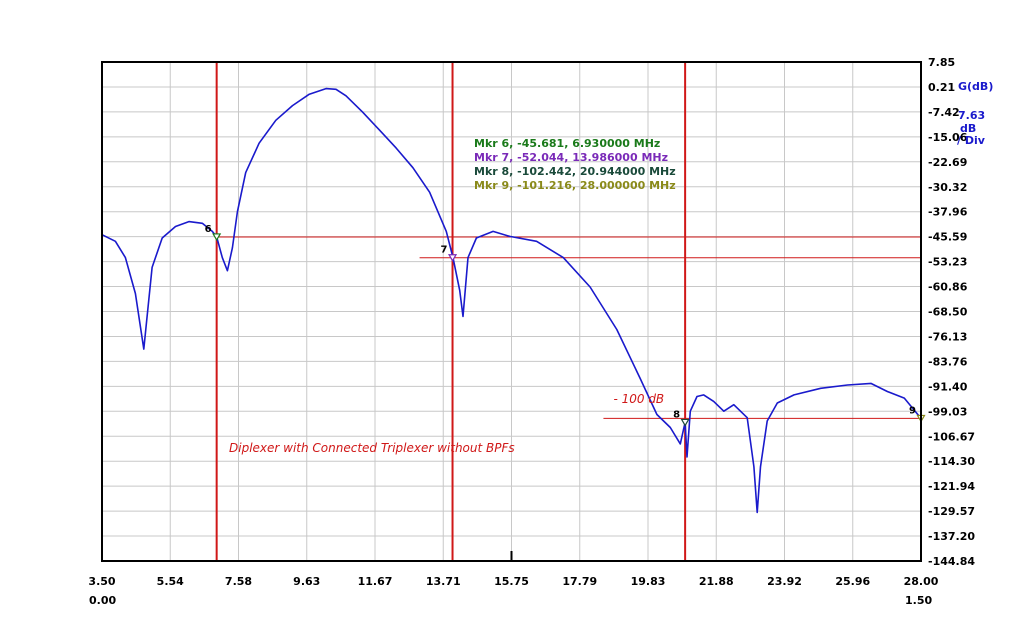  What do you see at coordinates (947, 336) in the screenshot?
I see `y-tick-label: -76.13` at bounding box center [947, 336].